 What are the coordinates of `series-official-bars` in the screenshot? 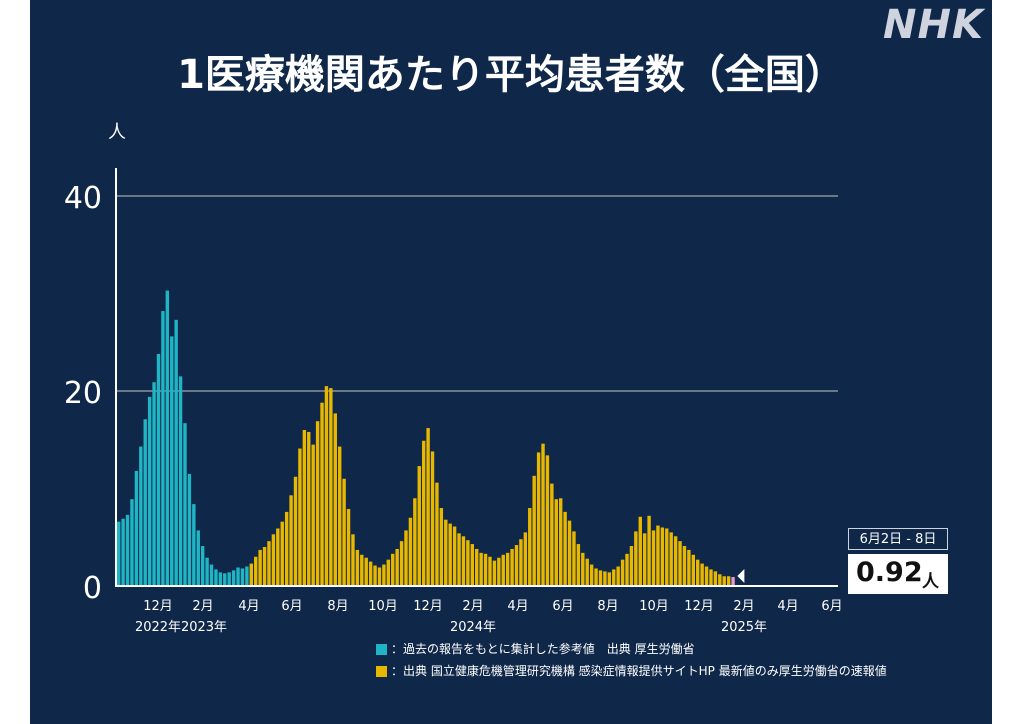 It's located at (497, 486).